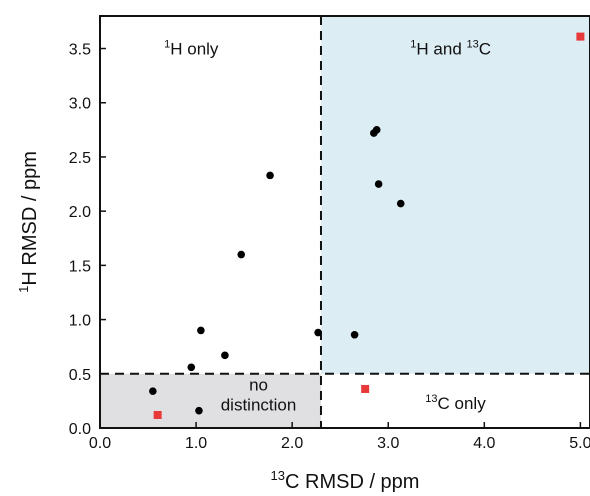 Image resolution: width=590 pixels, height=496 pixels. I want to click on y-tick-label: 0.5, so click(80, 375).